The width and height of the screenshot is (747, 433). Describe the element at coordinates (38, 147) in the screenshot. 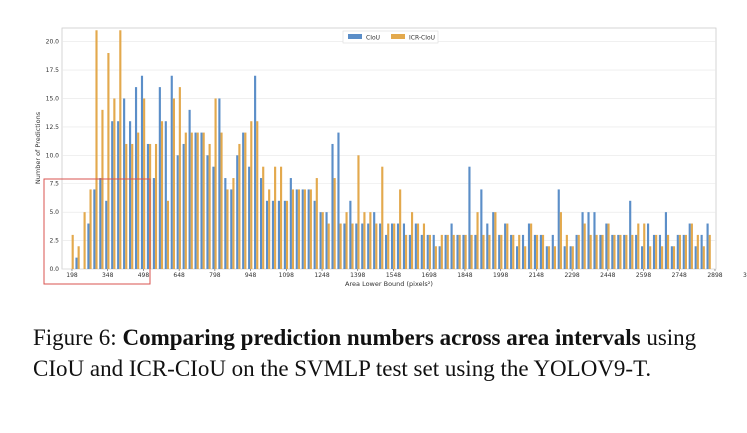

I see `y-axis-label: Number of Predictions` at that location.